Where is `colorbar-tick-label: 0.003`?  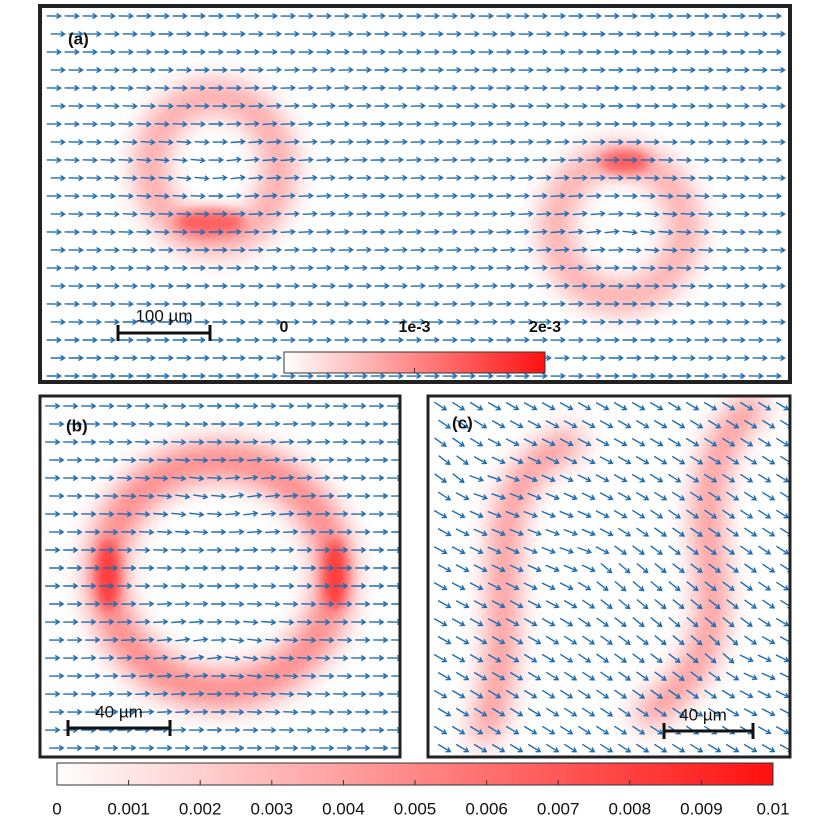 colorbar-tick-label: 0.003 is located at coordinates (272, 808).